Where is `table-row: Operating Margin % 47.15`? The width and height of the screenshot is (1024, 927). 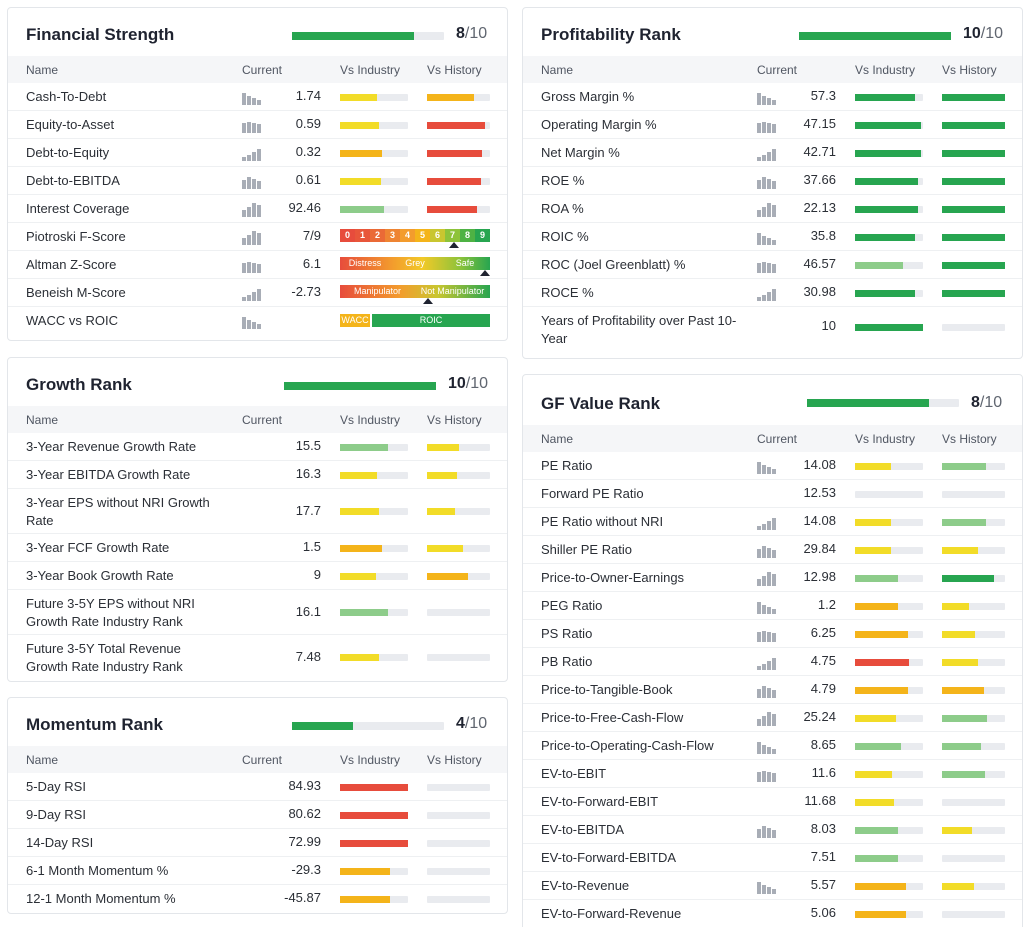
table-row: Operating Margin % 47.15 is located at coordinates (772, 125).